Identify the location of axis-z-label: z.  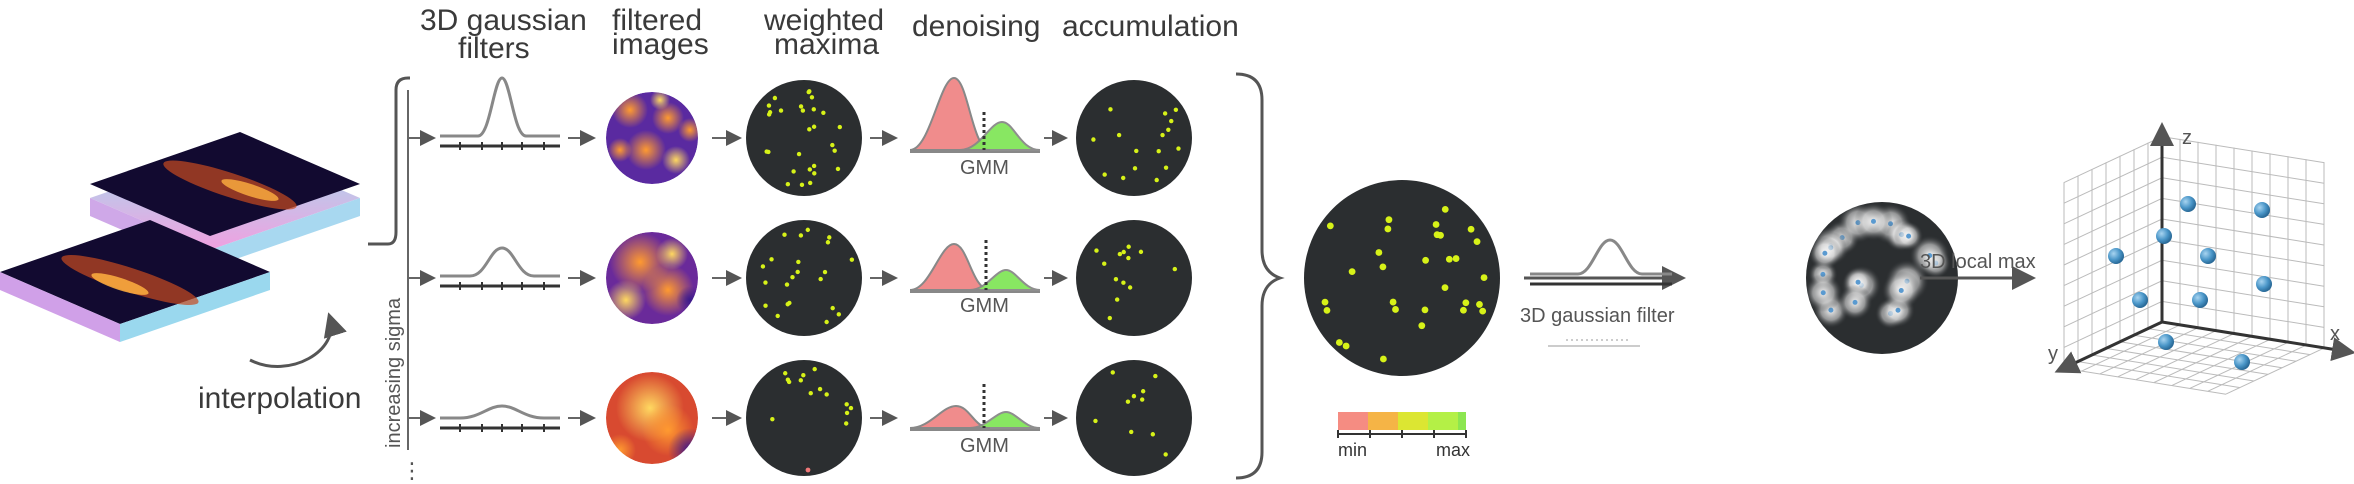
(2187, 138).